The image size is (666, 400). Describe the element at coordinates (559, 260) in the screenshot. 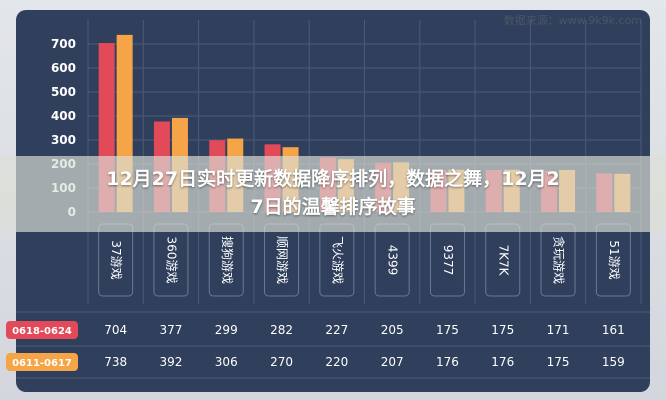

I see `category-label: 贪玩游戏` at that location.